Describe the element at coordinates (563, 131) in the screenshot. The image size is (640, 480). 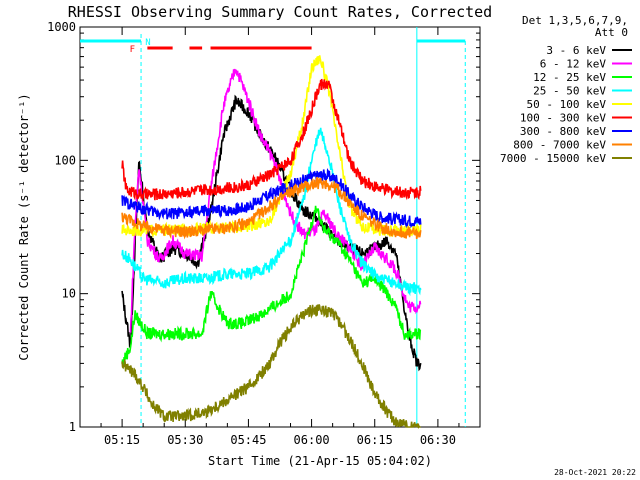
I see `legend-item-label: 300 - 800 keV` at that location.